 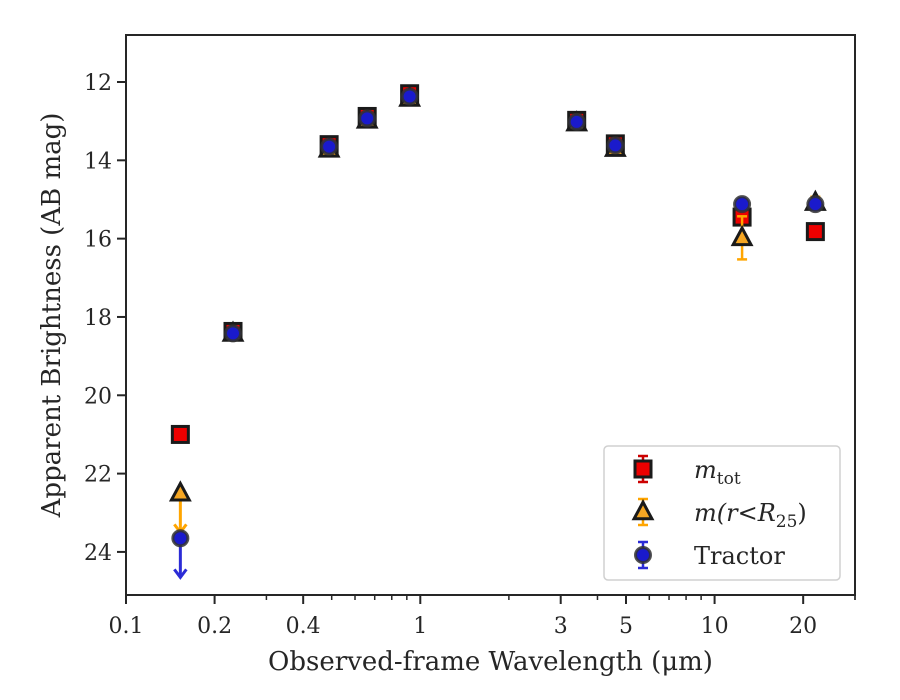 I want to click on legend-label: mtot, so click(x=717, y=472).